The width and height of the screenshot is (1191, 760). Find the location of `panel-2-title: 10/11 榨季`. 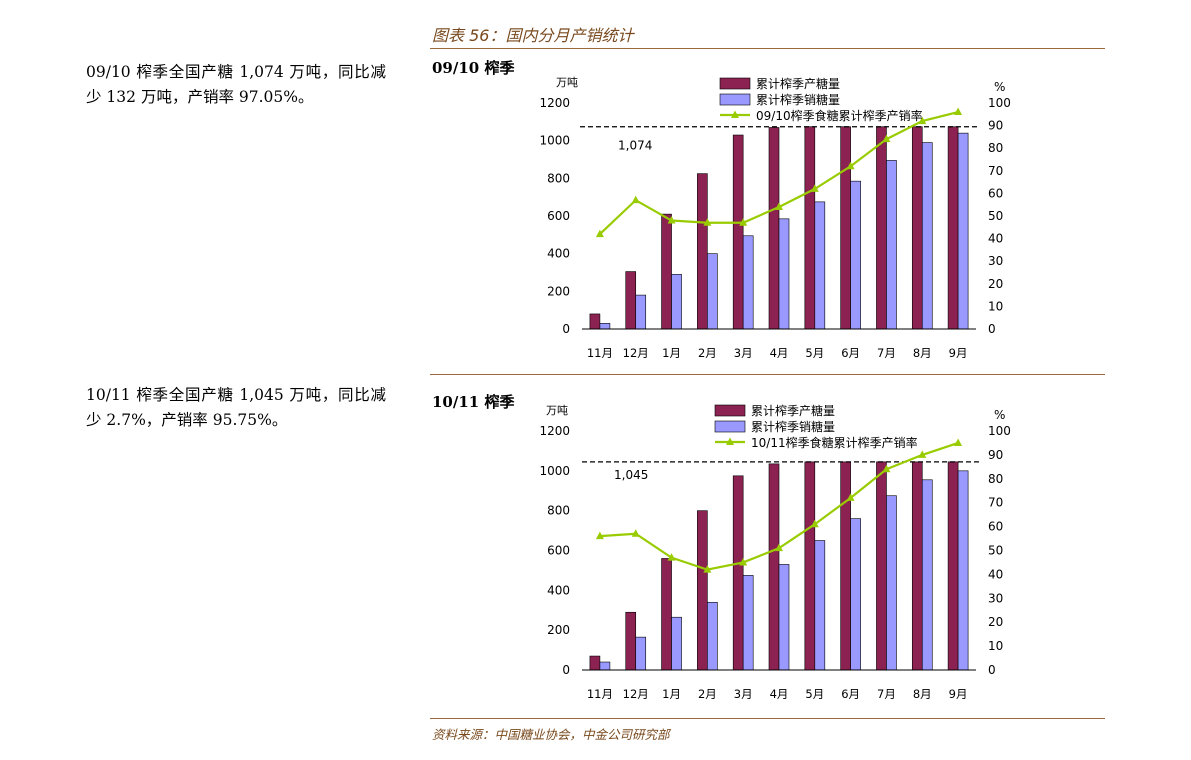

panel-2-title: 10/11 榨季 is located at coordinates (473, 402).